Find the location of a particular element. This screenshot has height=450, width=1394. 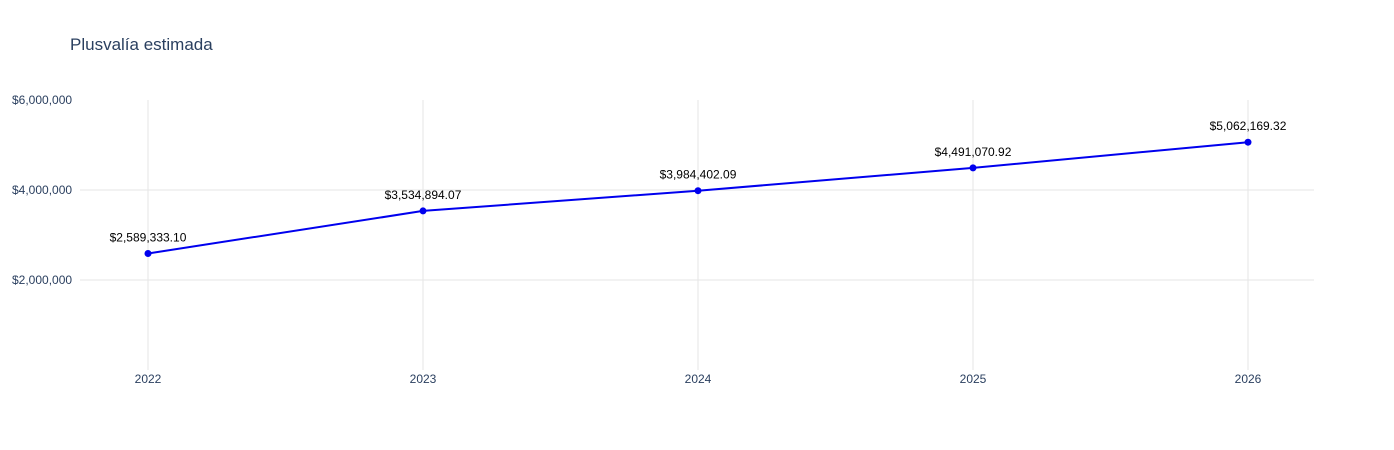

chart-title: Plusvalía estimada is located at coordinates (141, 44).